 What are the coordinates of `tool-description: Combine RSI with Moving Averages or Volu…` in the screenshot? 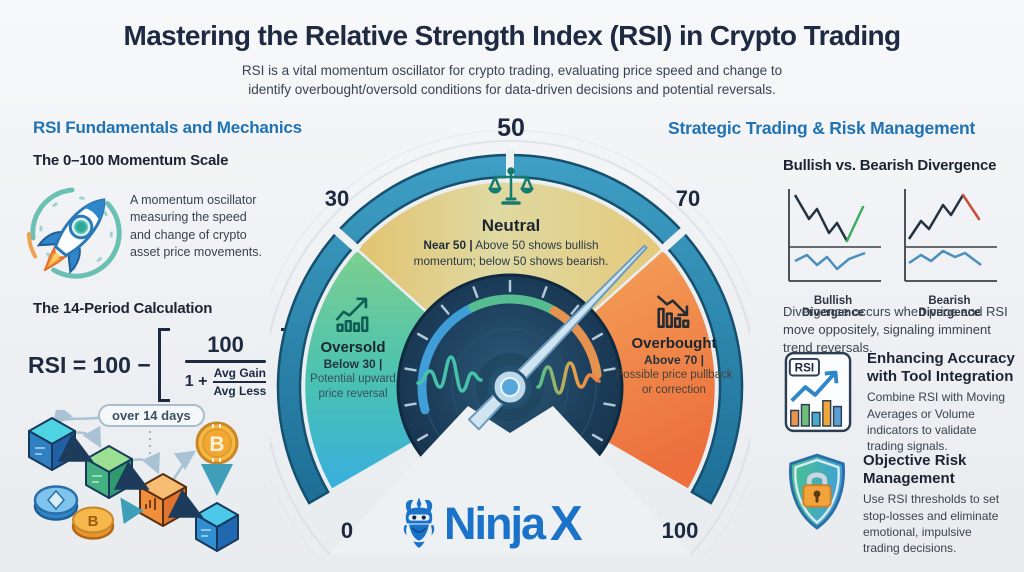 It's located at (936, 422).